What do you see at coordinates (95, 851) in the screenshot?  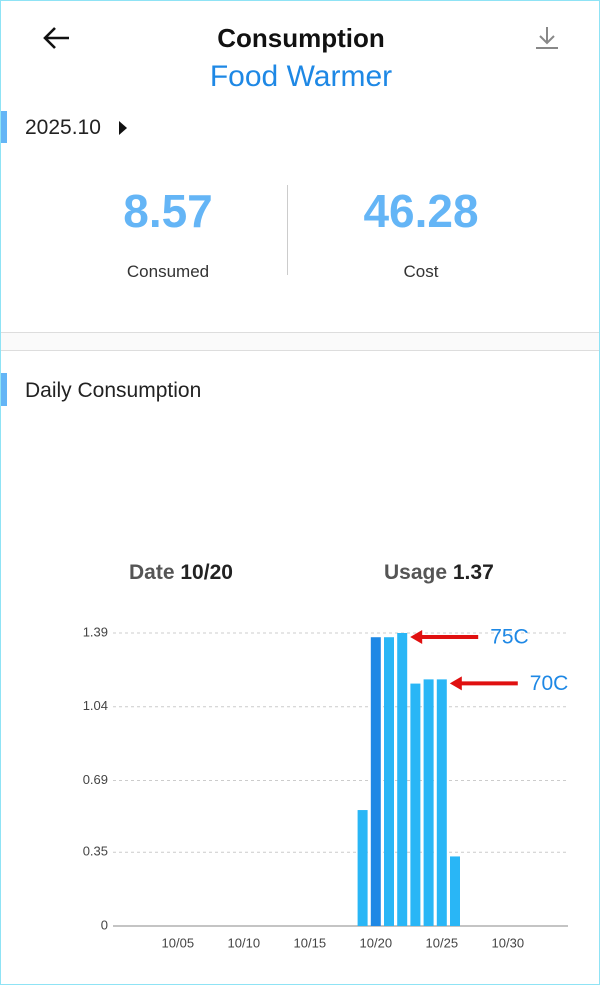 I see `y-tick-label: 0.35` at bounding box center [95, 851].